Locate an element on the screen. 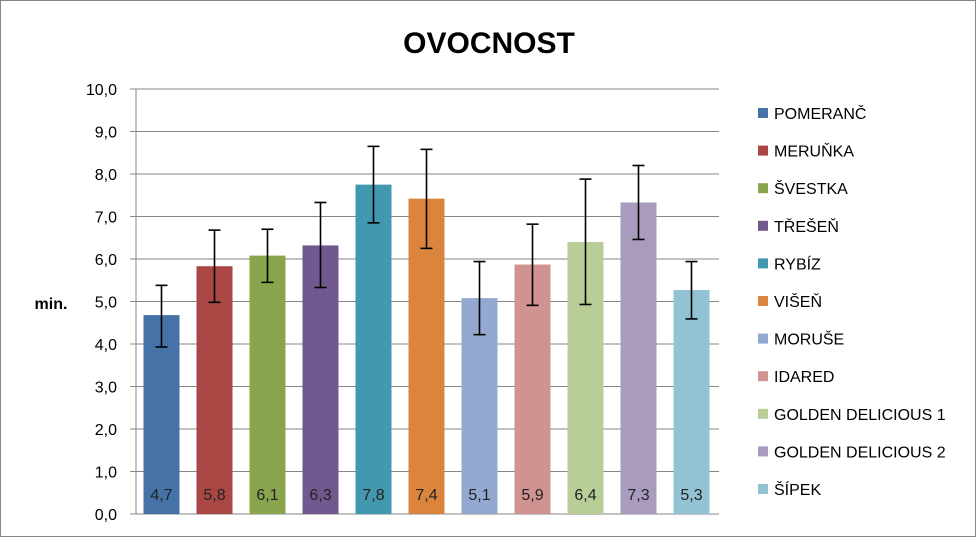  data-label: 6,3 is located at coordinates (320, 495).